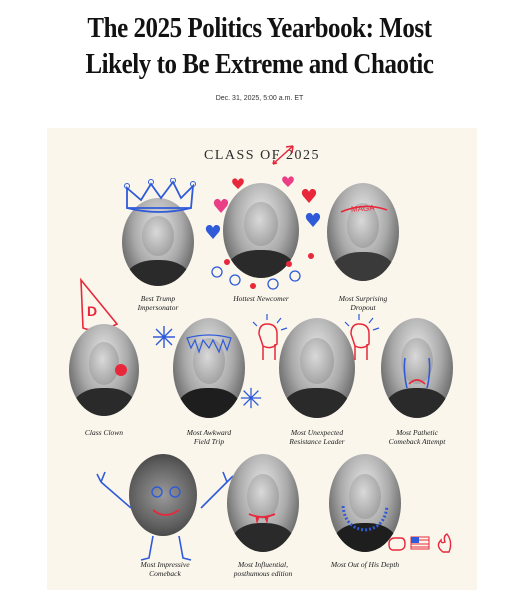  I want to click on icicles-doodle-icon, so click(209, 344).